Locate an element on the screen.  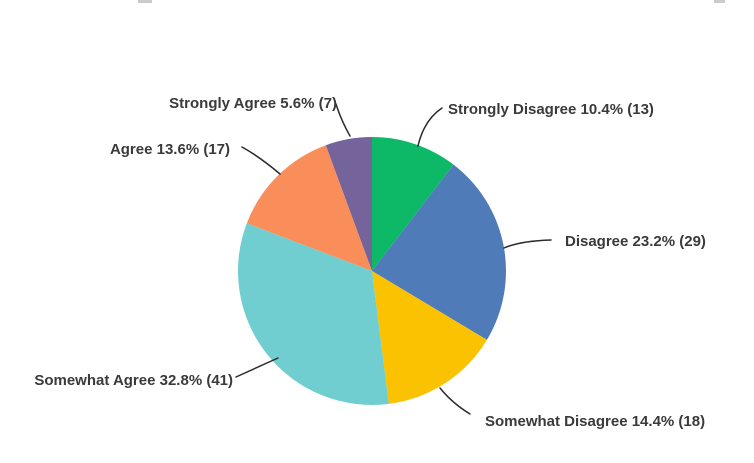
leader-line-disagree is located at coordinates (527, 244).